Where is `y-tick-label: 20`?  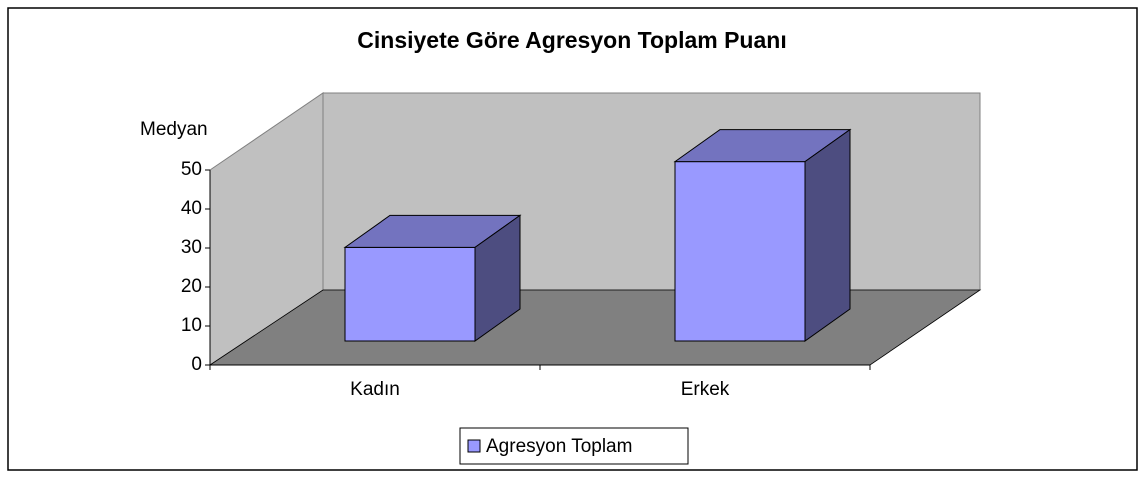 y-tick-label: 20 is located at coordinates (191, 286).